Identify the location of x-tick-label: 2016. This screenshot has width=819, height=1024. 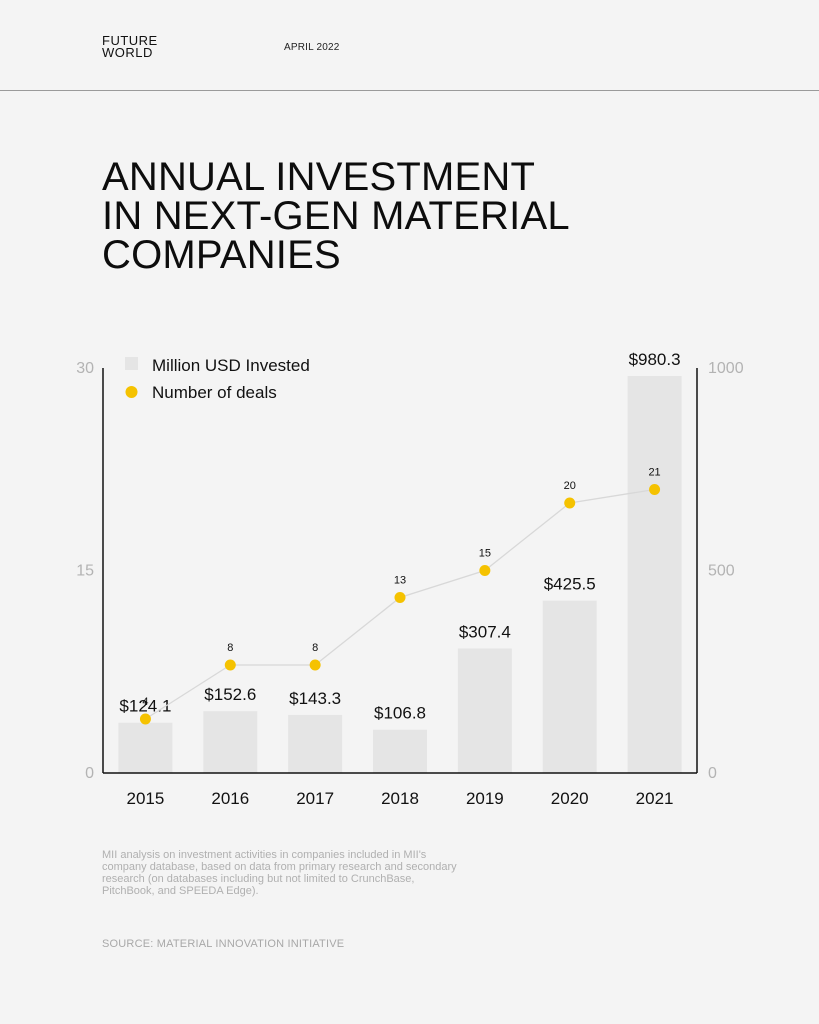
(230, 798).